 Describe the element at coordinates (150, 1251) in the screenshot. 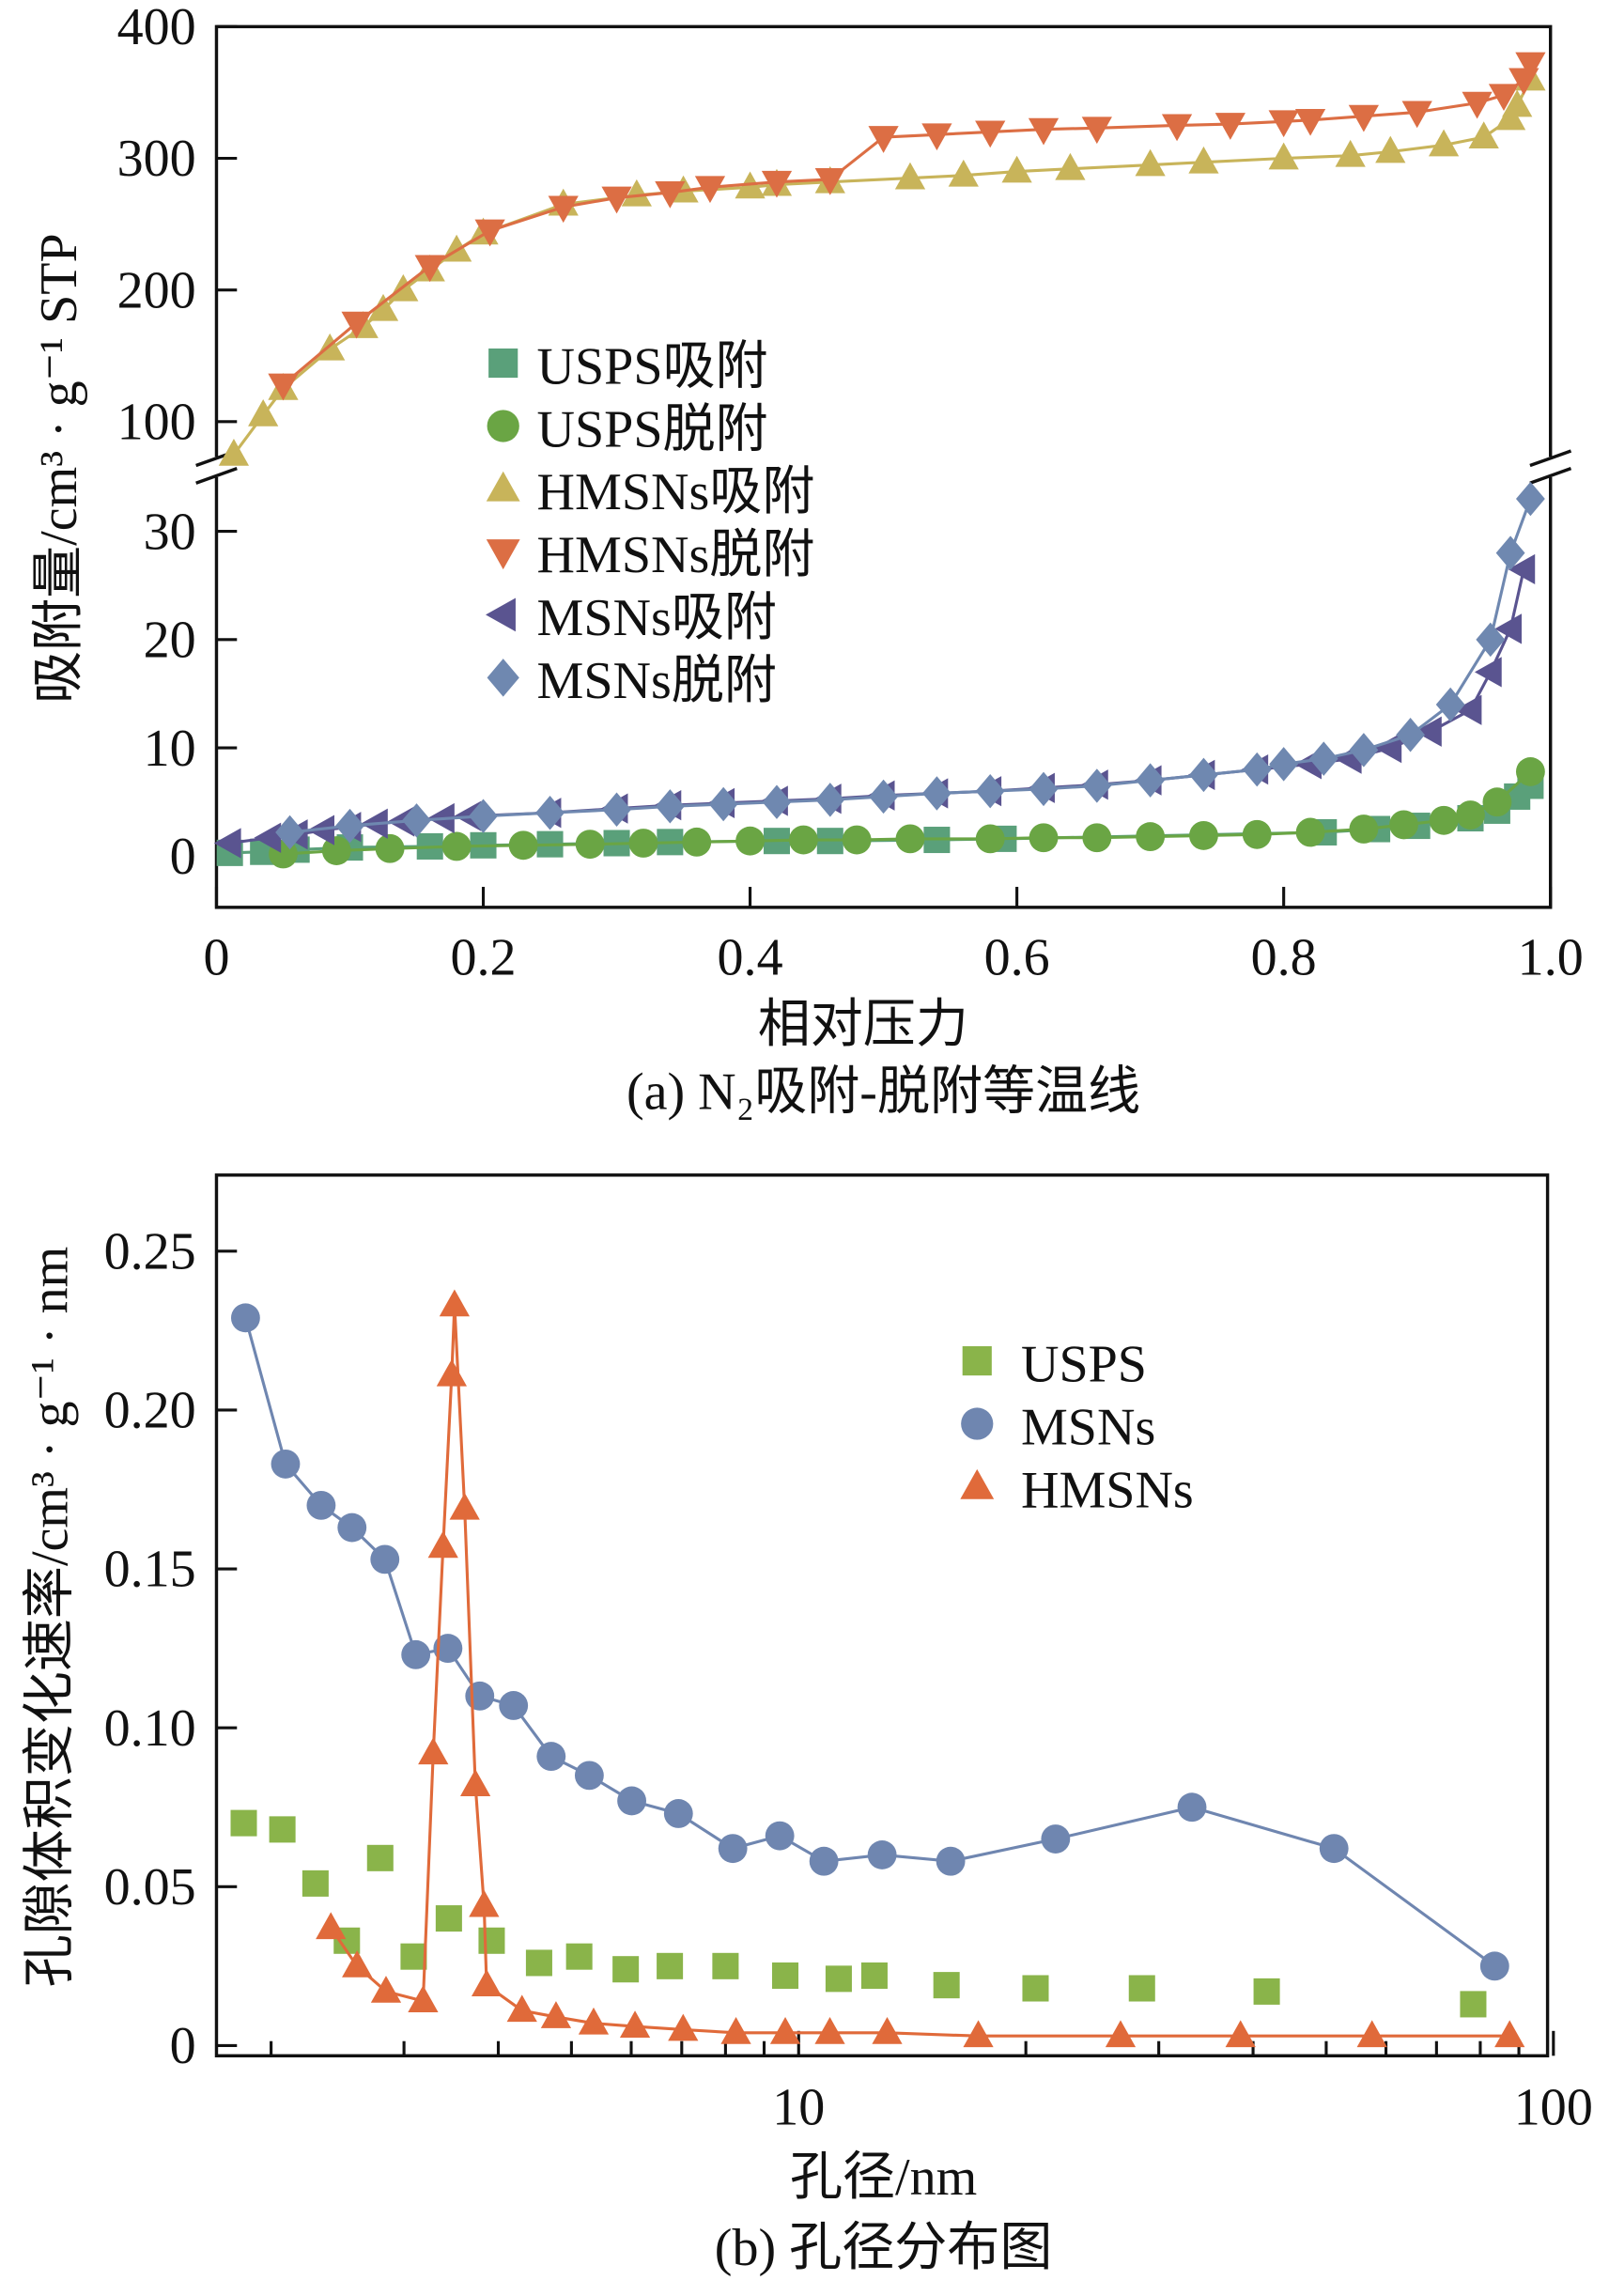

I see `y-tick-label: 0.25` at that location.